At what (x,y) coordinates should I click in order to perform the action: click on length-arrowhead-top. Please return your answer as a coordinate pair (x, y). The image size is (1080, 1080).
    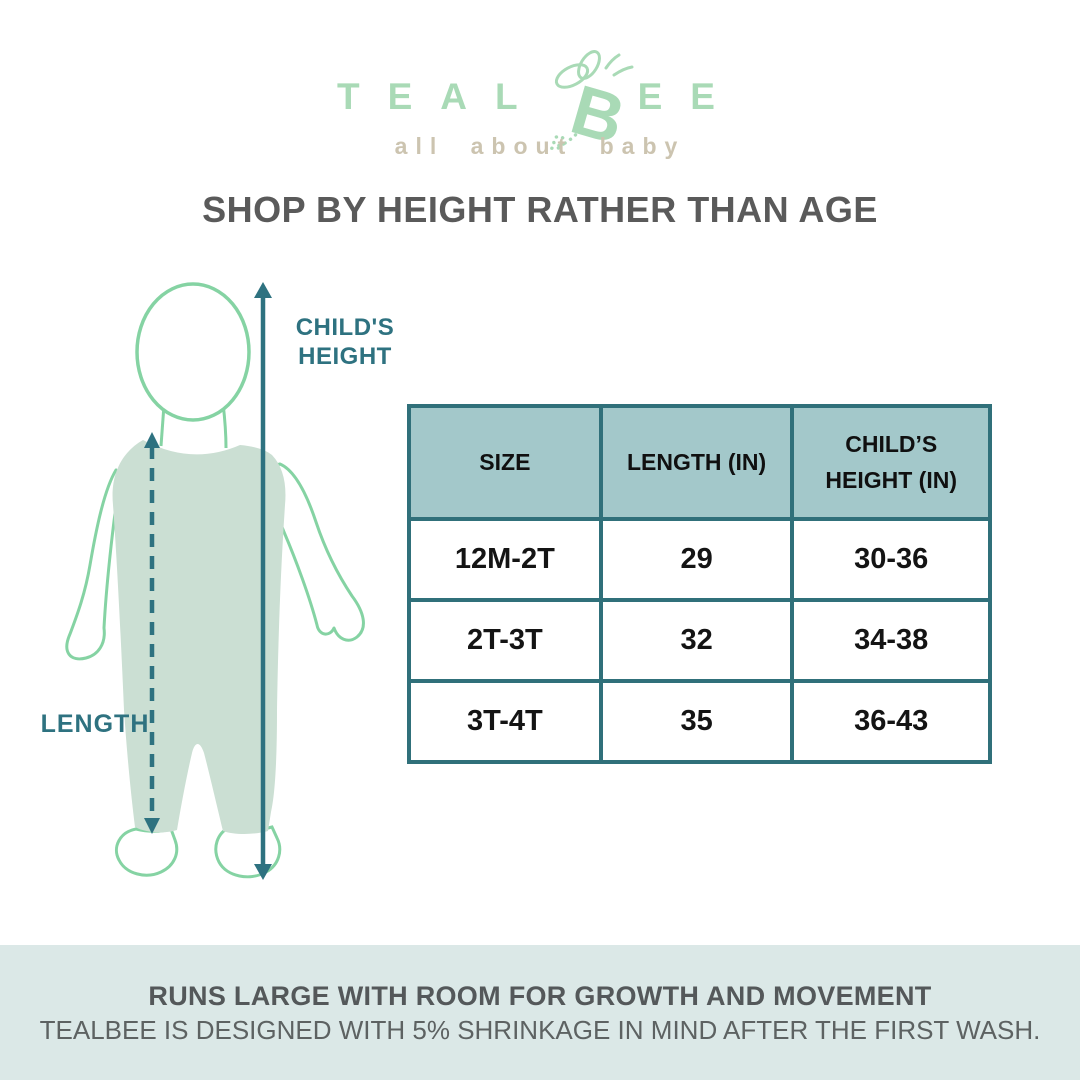
    Looking at the image, I should click on (152, 440).